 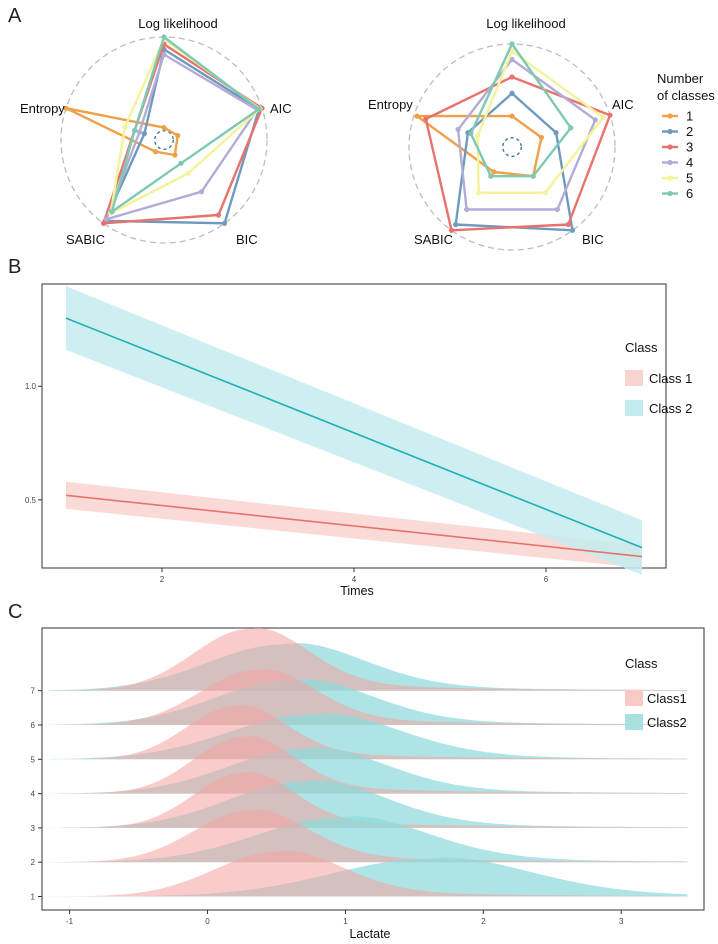 What do you see at coordinates (512, 77) in the screenshot?
I see `radar-point-3-log-likelihood` at bounding box center [512, 77].